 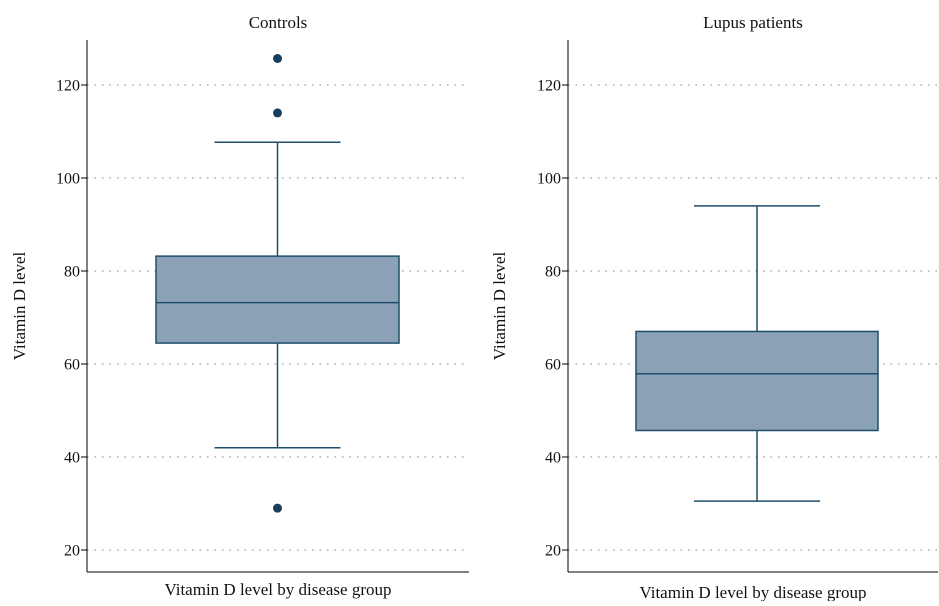 What do you see at coordinates (752, 592) in the screenshot?
I see `panel-2-x-axis-title: Vitamin D level by disease group` at bounding box center [752, 592].